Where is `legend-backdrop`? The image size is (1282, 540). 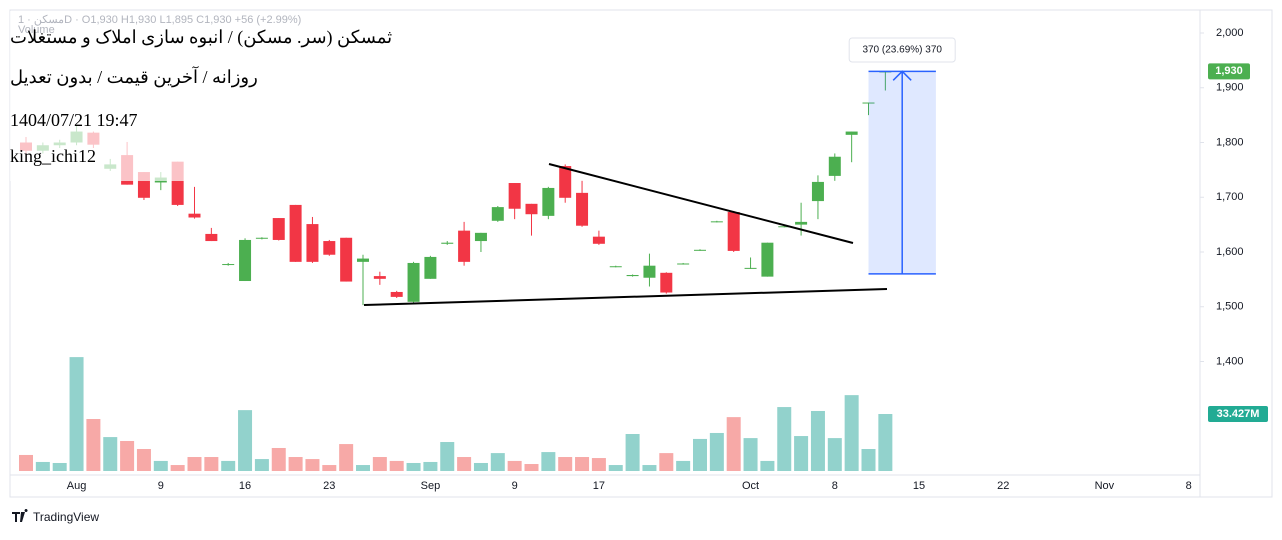
legend-backdrop is located at coordinates (182, 96).